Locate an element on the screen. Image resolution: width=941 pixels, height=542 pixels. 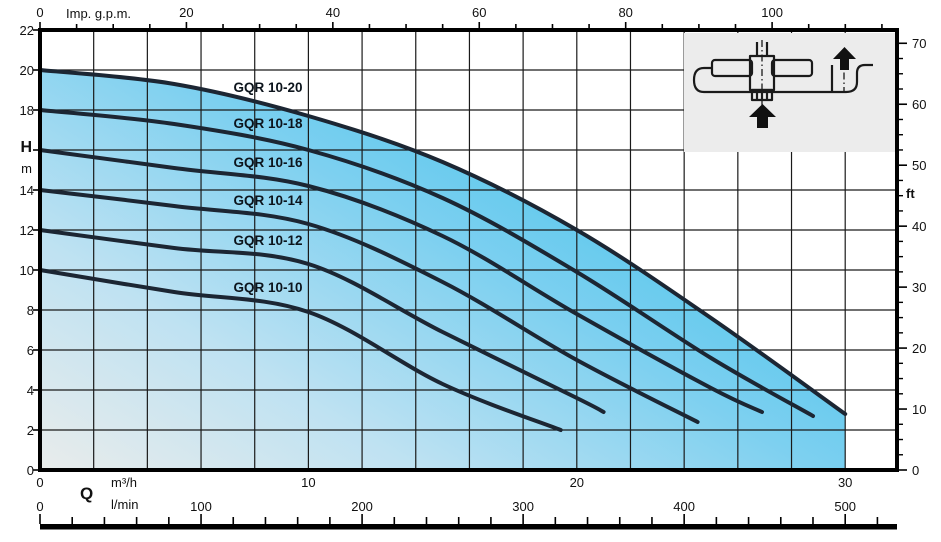
ft-tick-label: 30 is located at coordinates (919, 288).